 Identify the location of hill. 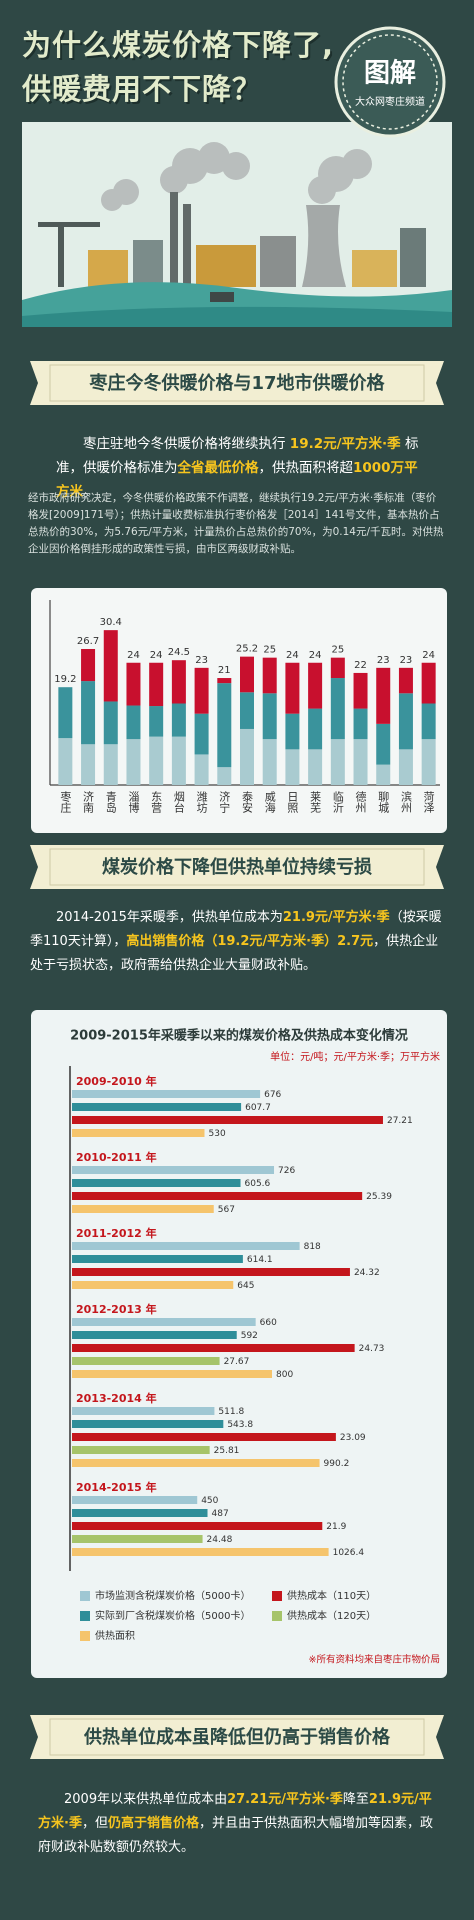
(237, 316).